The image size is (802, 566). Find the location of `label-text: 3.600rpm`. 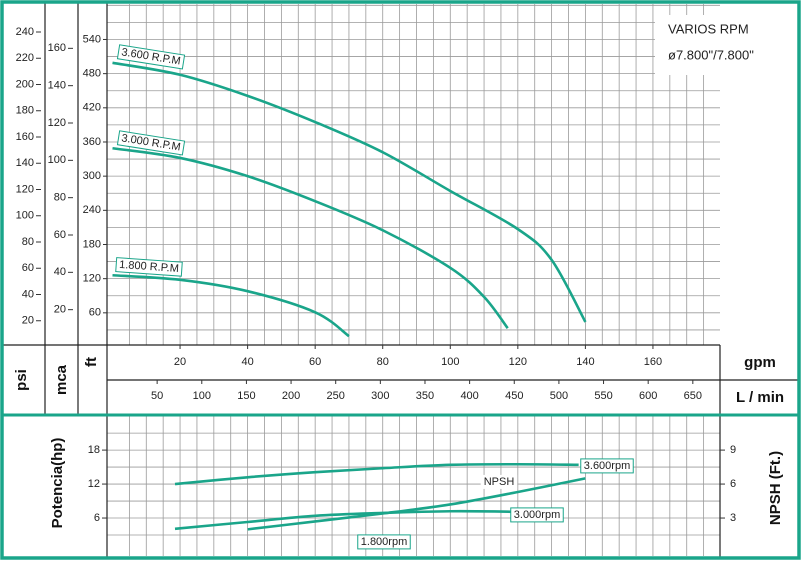

label-text: 3.600rpm is located at coordinates (607, 466).